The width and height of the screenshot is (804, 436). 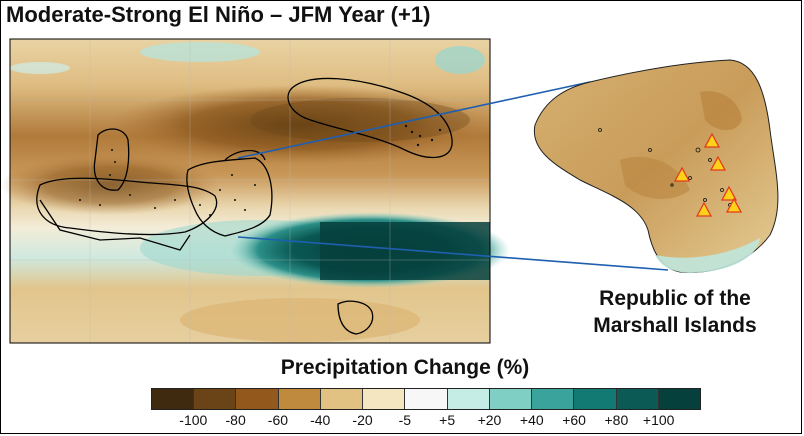 I want to click on region-west-b, so click(x=127, y=206).